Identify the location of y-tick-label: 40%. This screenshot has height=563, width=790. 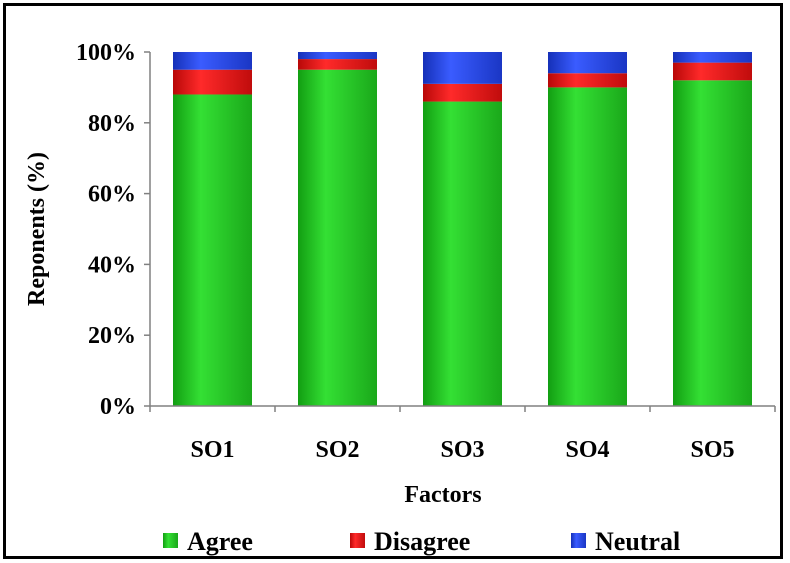
(112, 265).